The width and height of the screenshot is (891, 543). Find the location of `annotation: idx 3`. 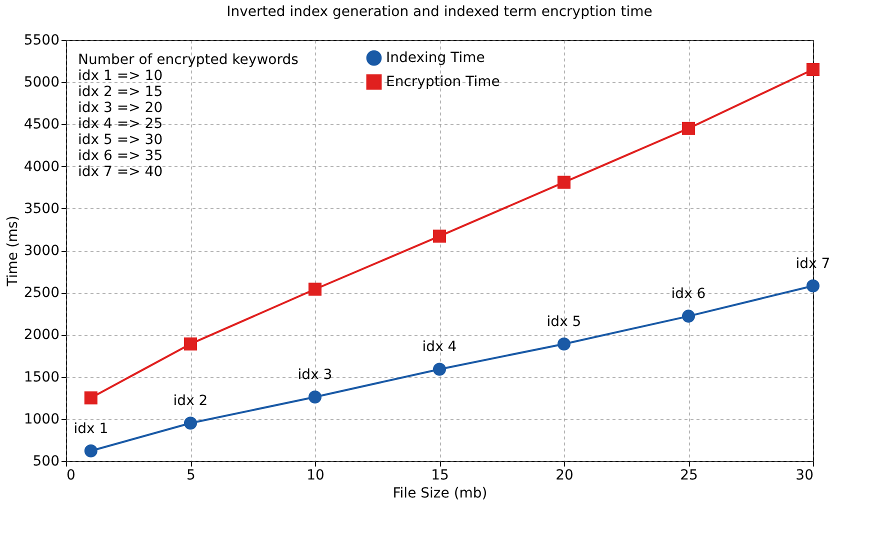

annotation: idx 3 is located at coordinates (315, 375).